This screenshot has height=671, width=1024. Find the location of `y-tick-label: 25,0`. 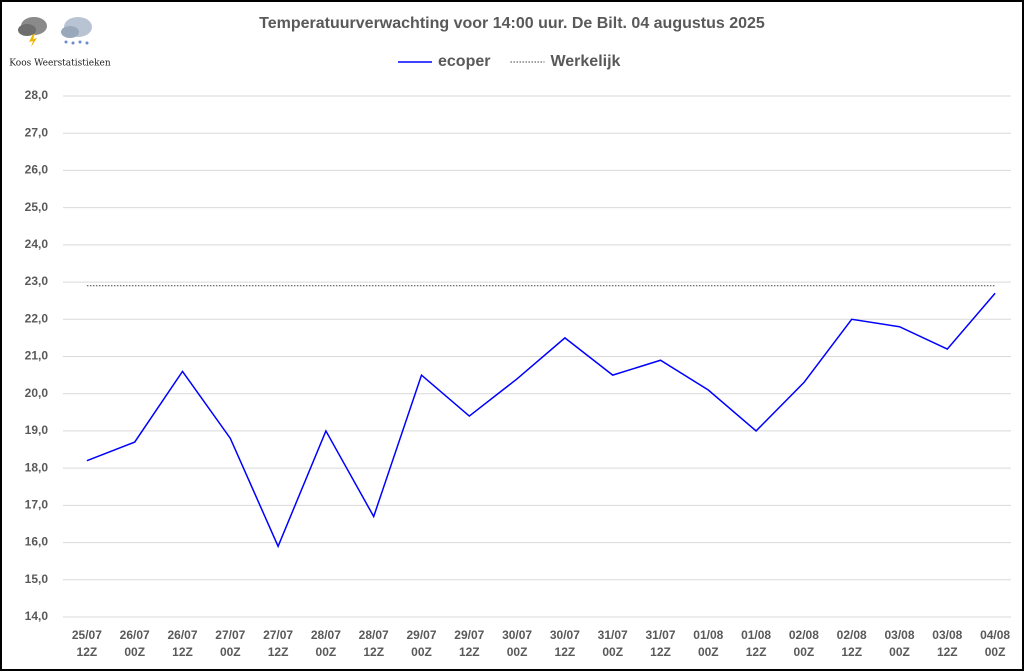

y-tick-label: 25,0 is located at coordinates (37, 207).